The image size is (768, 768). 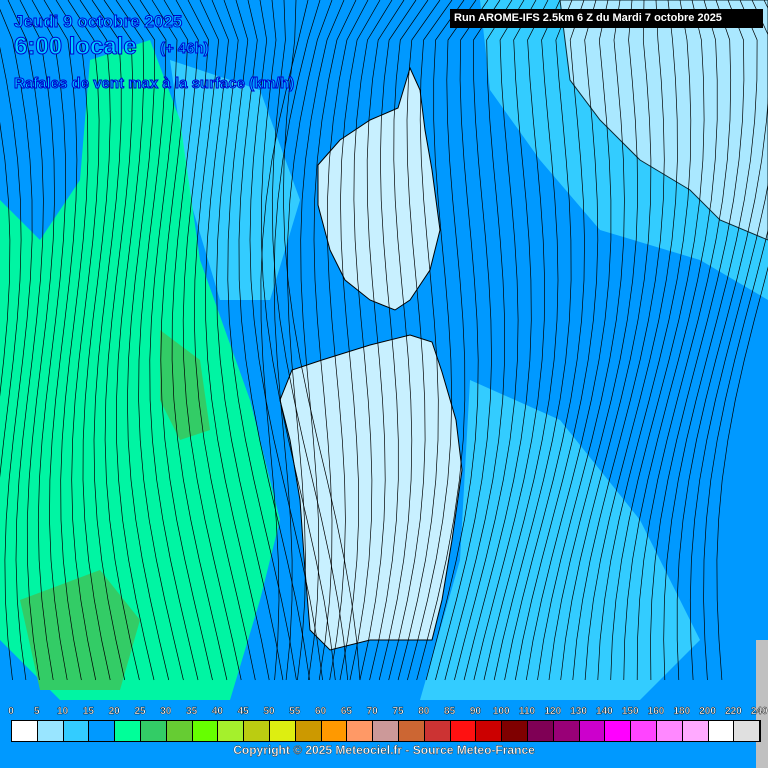 I want to click on italy-coast, so click(x=663, y=120).